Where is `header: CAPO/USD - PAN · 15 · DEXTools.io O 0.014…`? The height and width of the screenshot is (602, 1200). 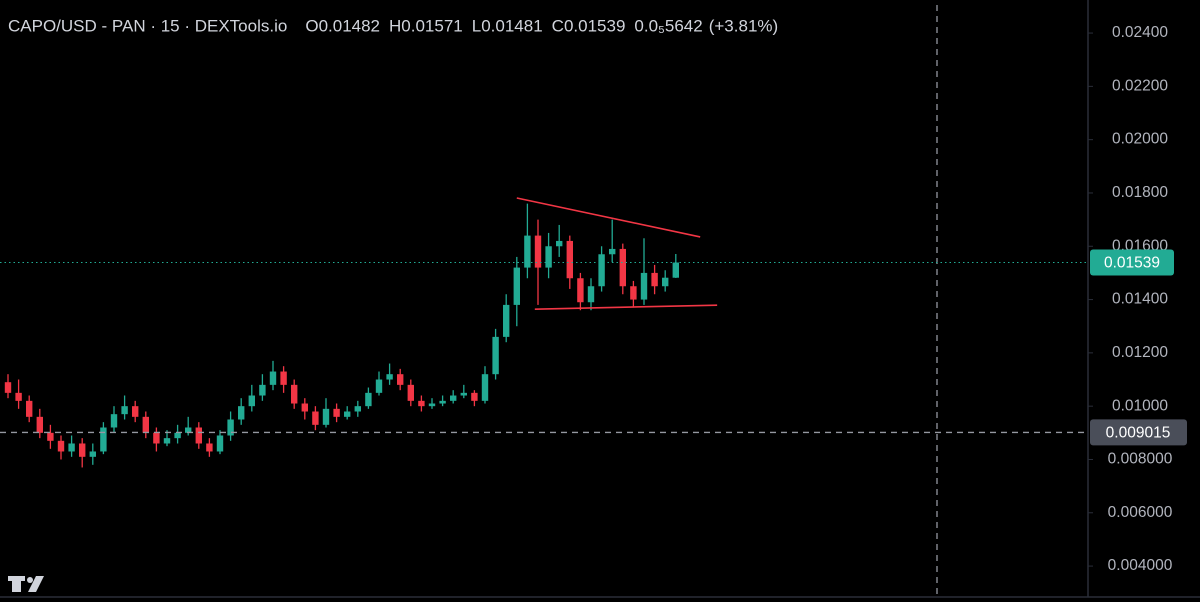 header: CAPO/USD - PAN · 15 · DEXTools.io O 0.014… is located at coordinates (393, 25).